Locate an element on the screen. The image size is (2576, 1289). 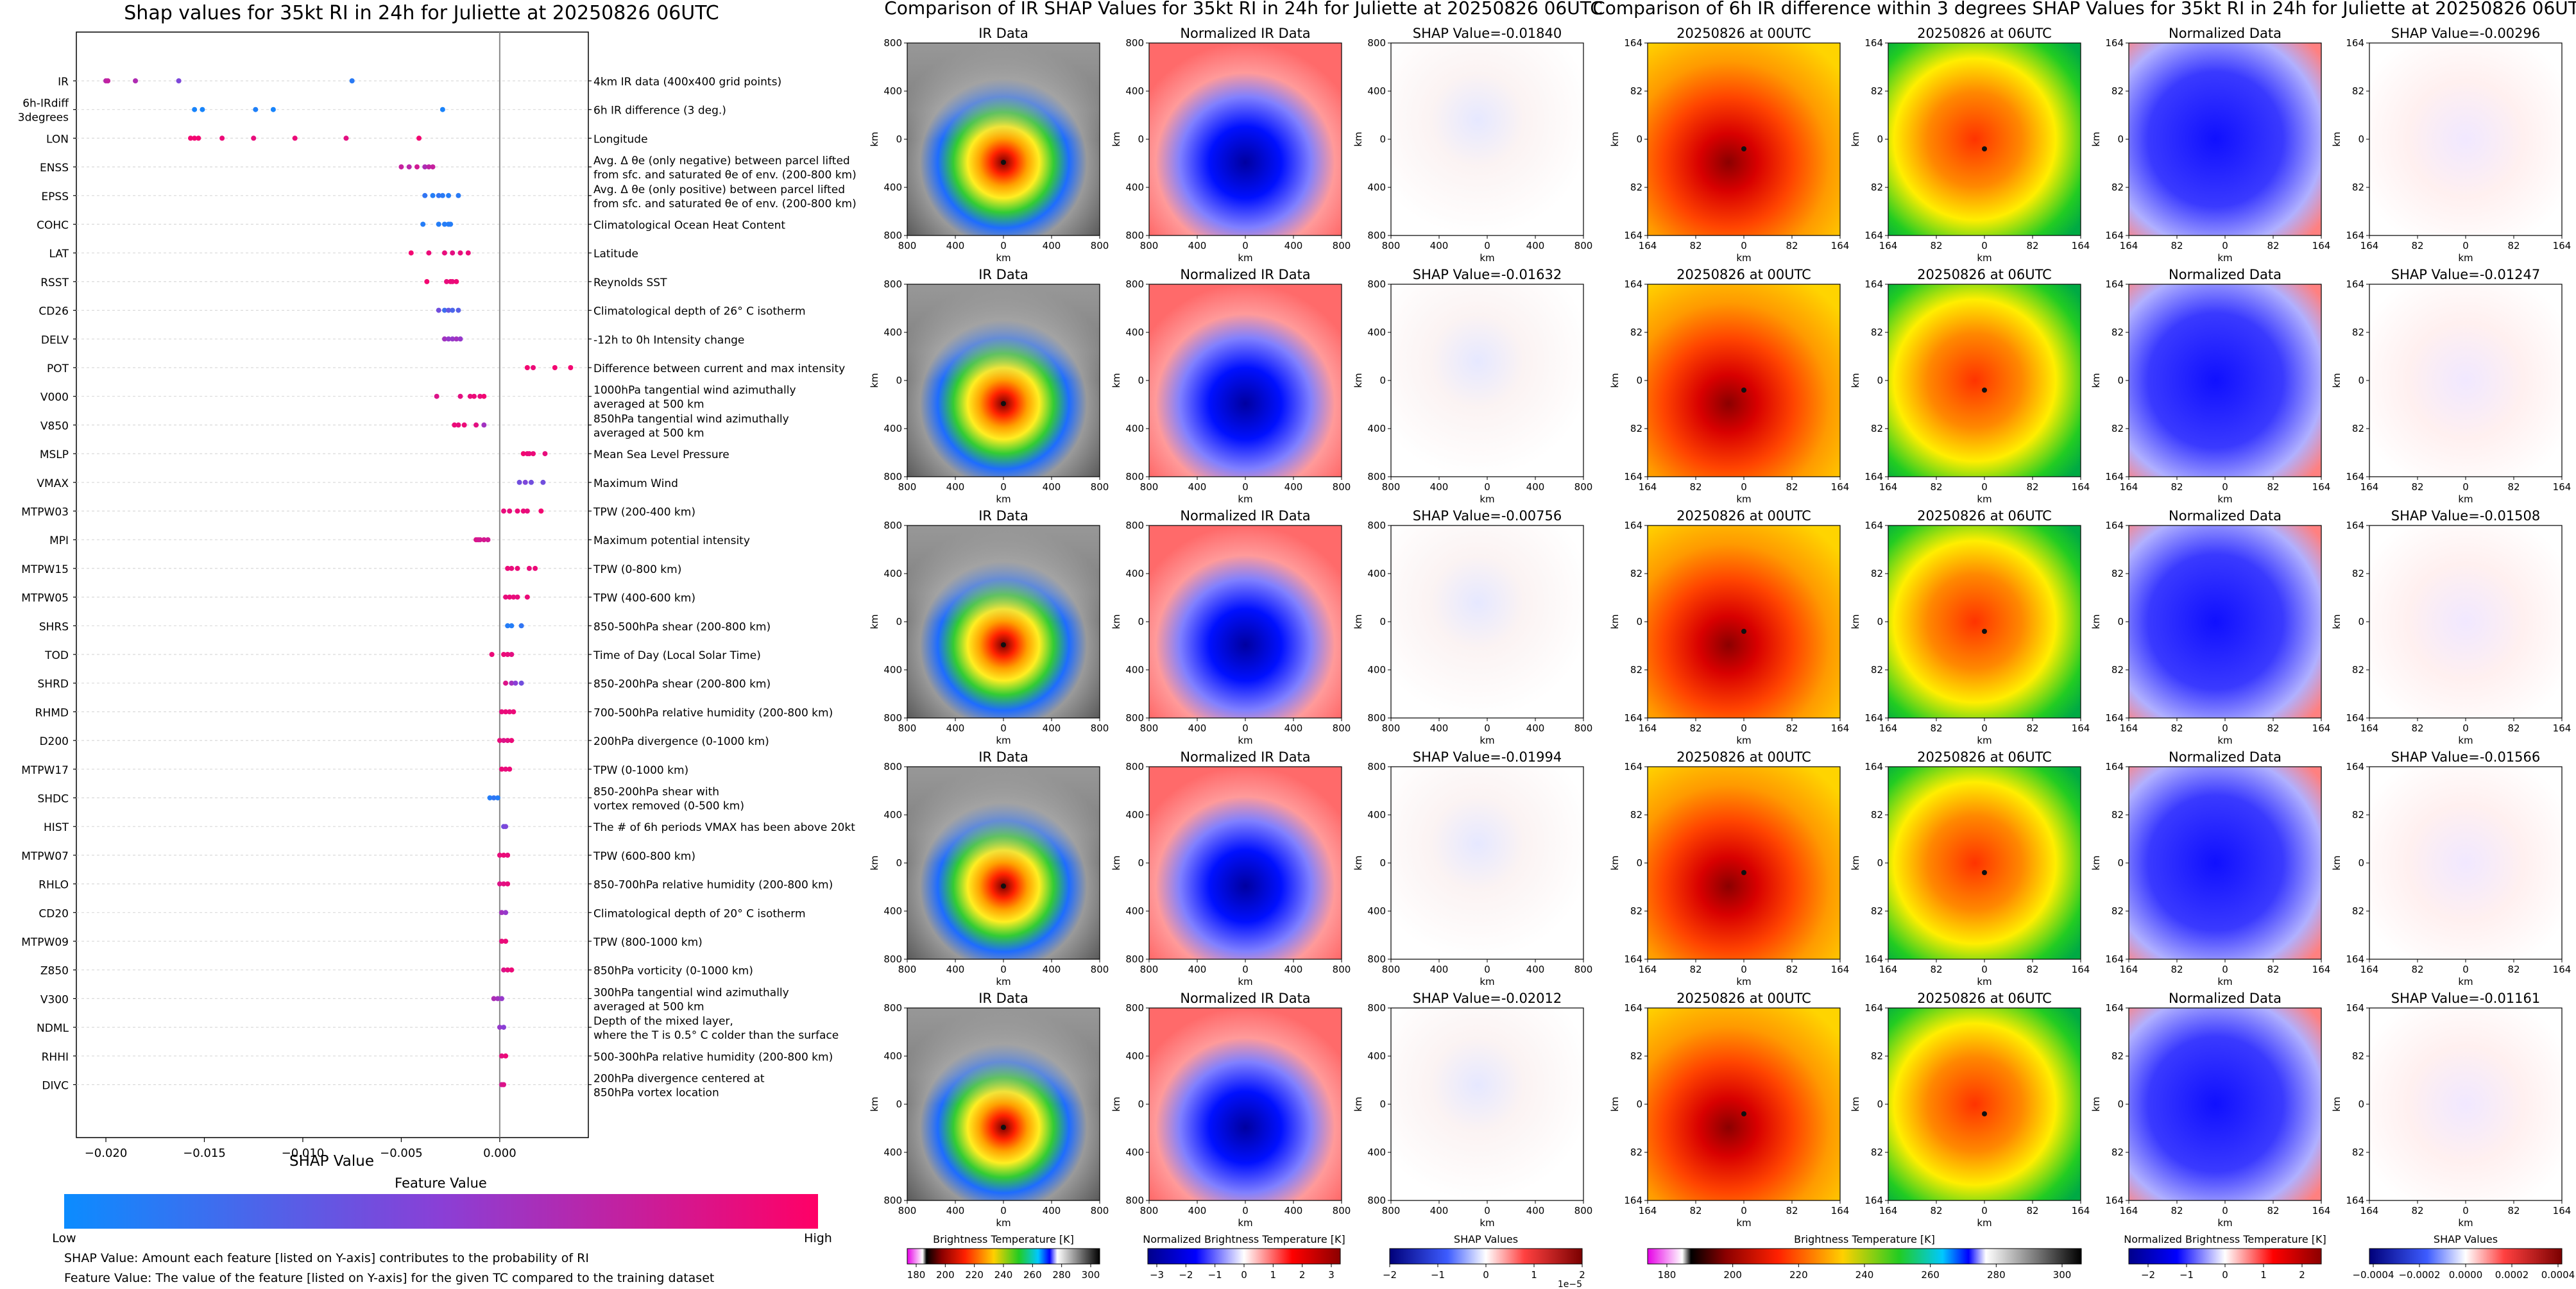
colorbar-tick-label: −0.0002 is located at coordinates (2419, 1275).